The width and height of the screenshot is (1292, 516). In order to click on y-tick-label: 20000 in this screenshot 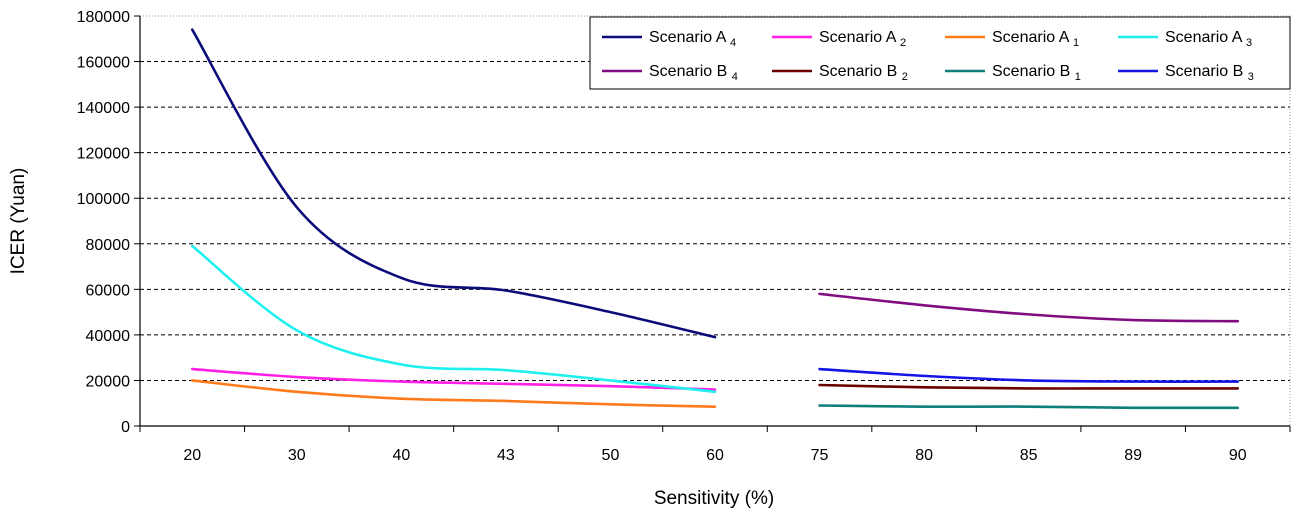, I will do `click(108, 381)`.